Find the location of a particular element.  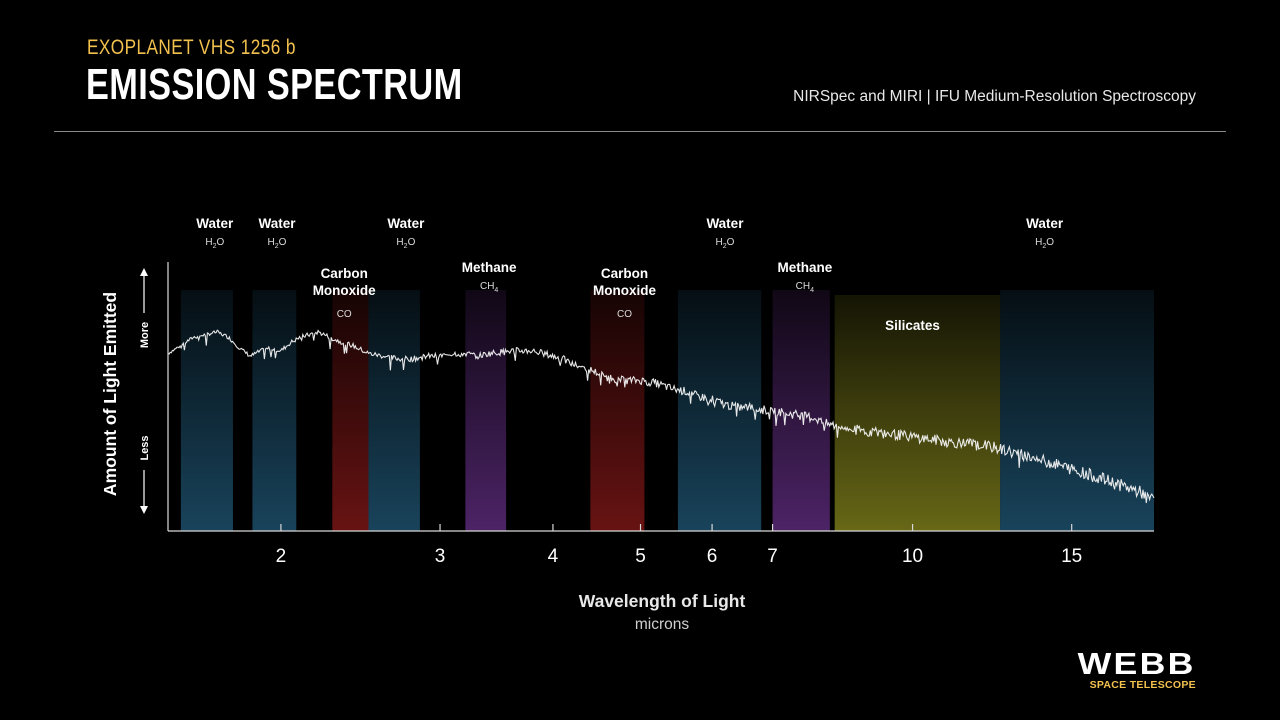

y-axis-label: Amount of Light Emitted is located at coordinates (110, 394).